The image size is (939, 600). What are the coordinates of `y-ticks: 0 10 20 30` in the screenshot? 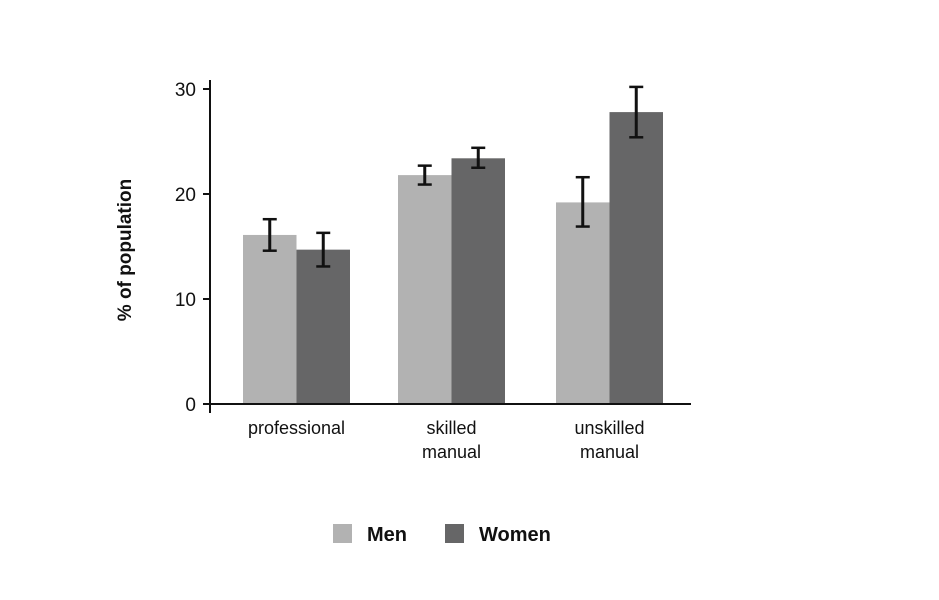 It's located at (192, 248).